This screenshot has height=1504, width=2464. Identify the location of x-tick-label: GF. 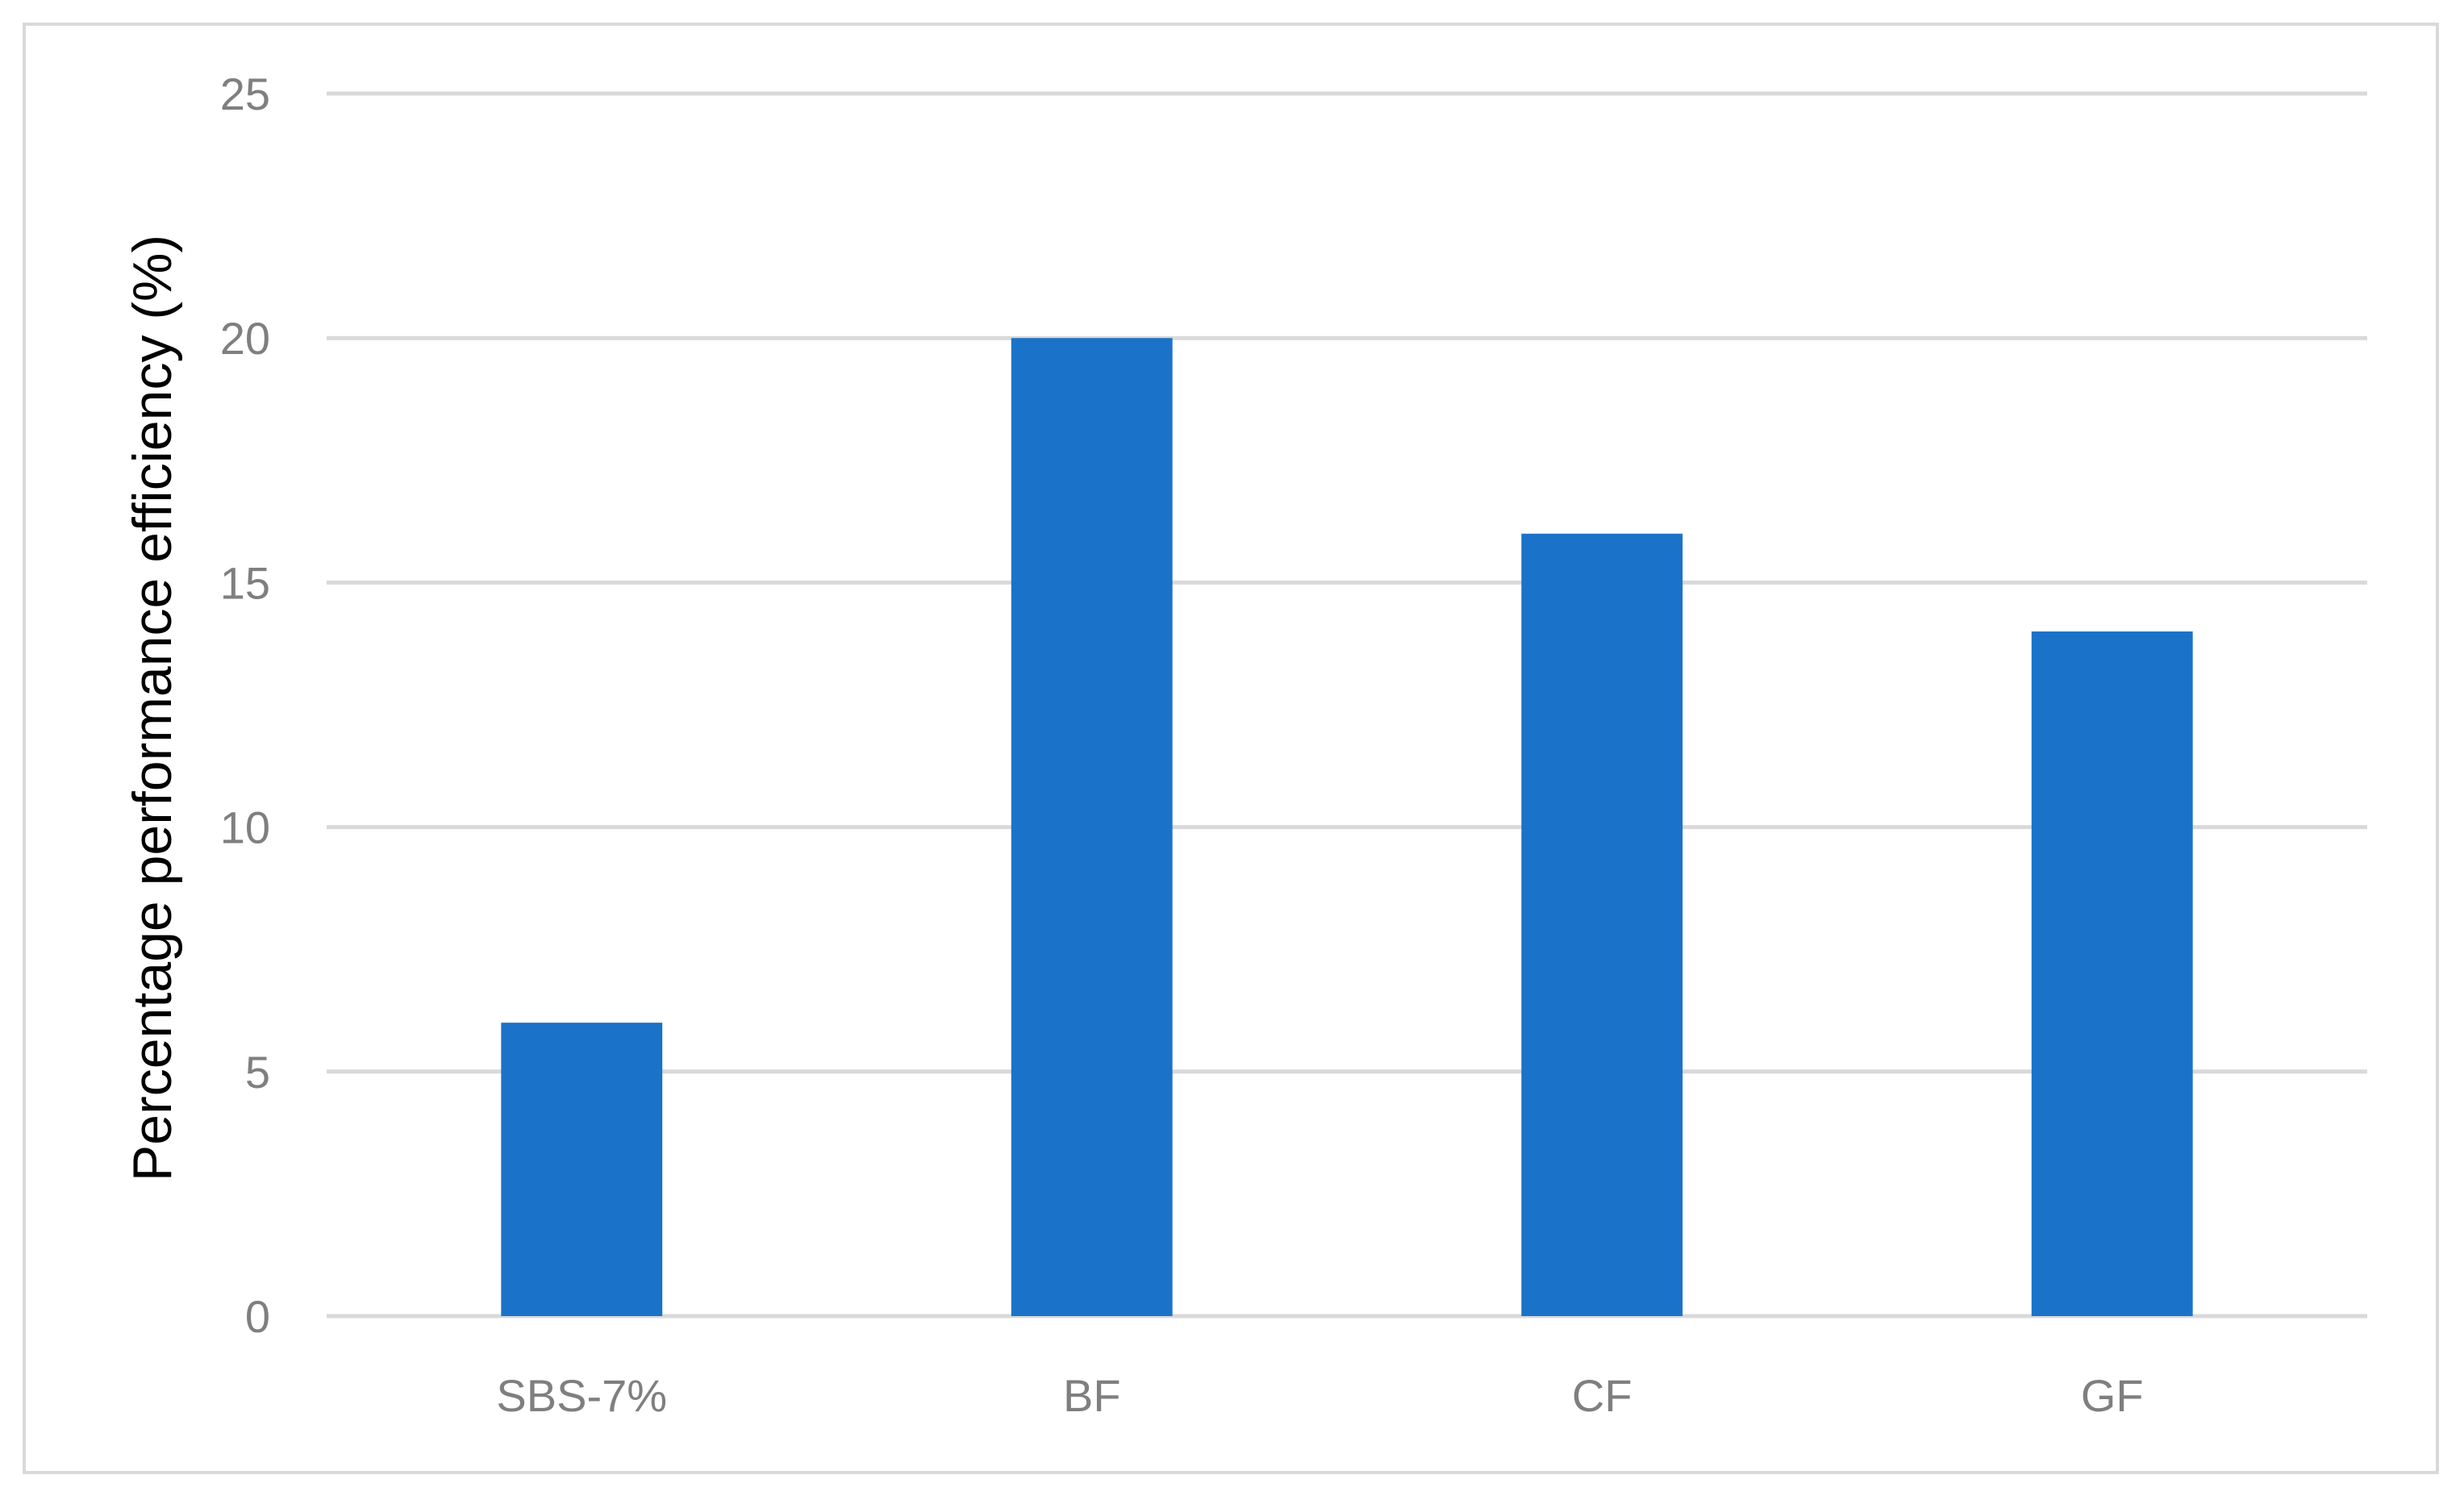
(2112, 1395).